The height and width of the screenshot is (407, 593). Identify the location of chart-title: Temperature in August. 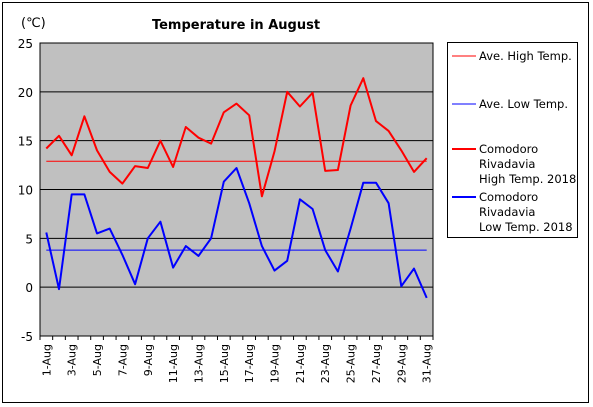
(236, 25).